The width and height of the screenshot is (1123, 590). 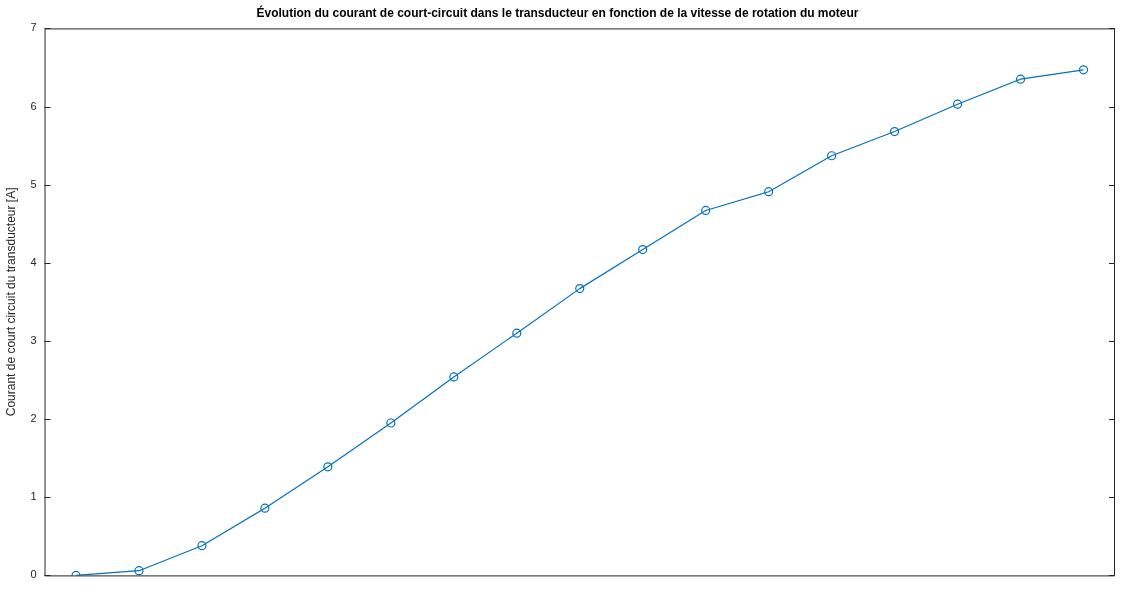 What do you see at coordinates (557, 12) in the screenshot?
I see `chart-title: Évolution du courant de court-circuit dans le transducteur en fonction de la vitesse de rotation du moteur` at bounding box center [557, 12].